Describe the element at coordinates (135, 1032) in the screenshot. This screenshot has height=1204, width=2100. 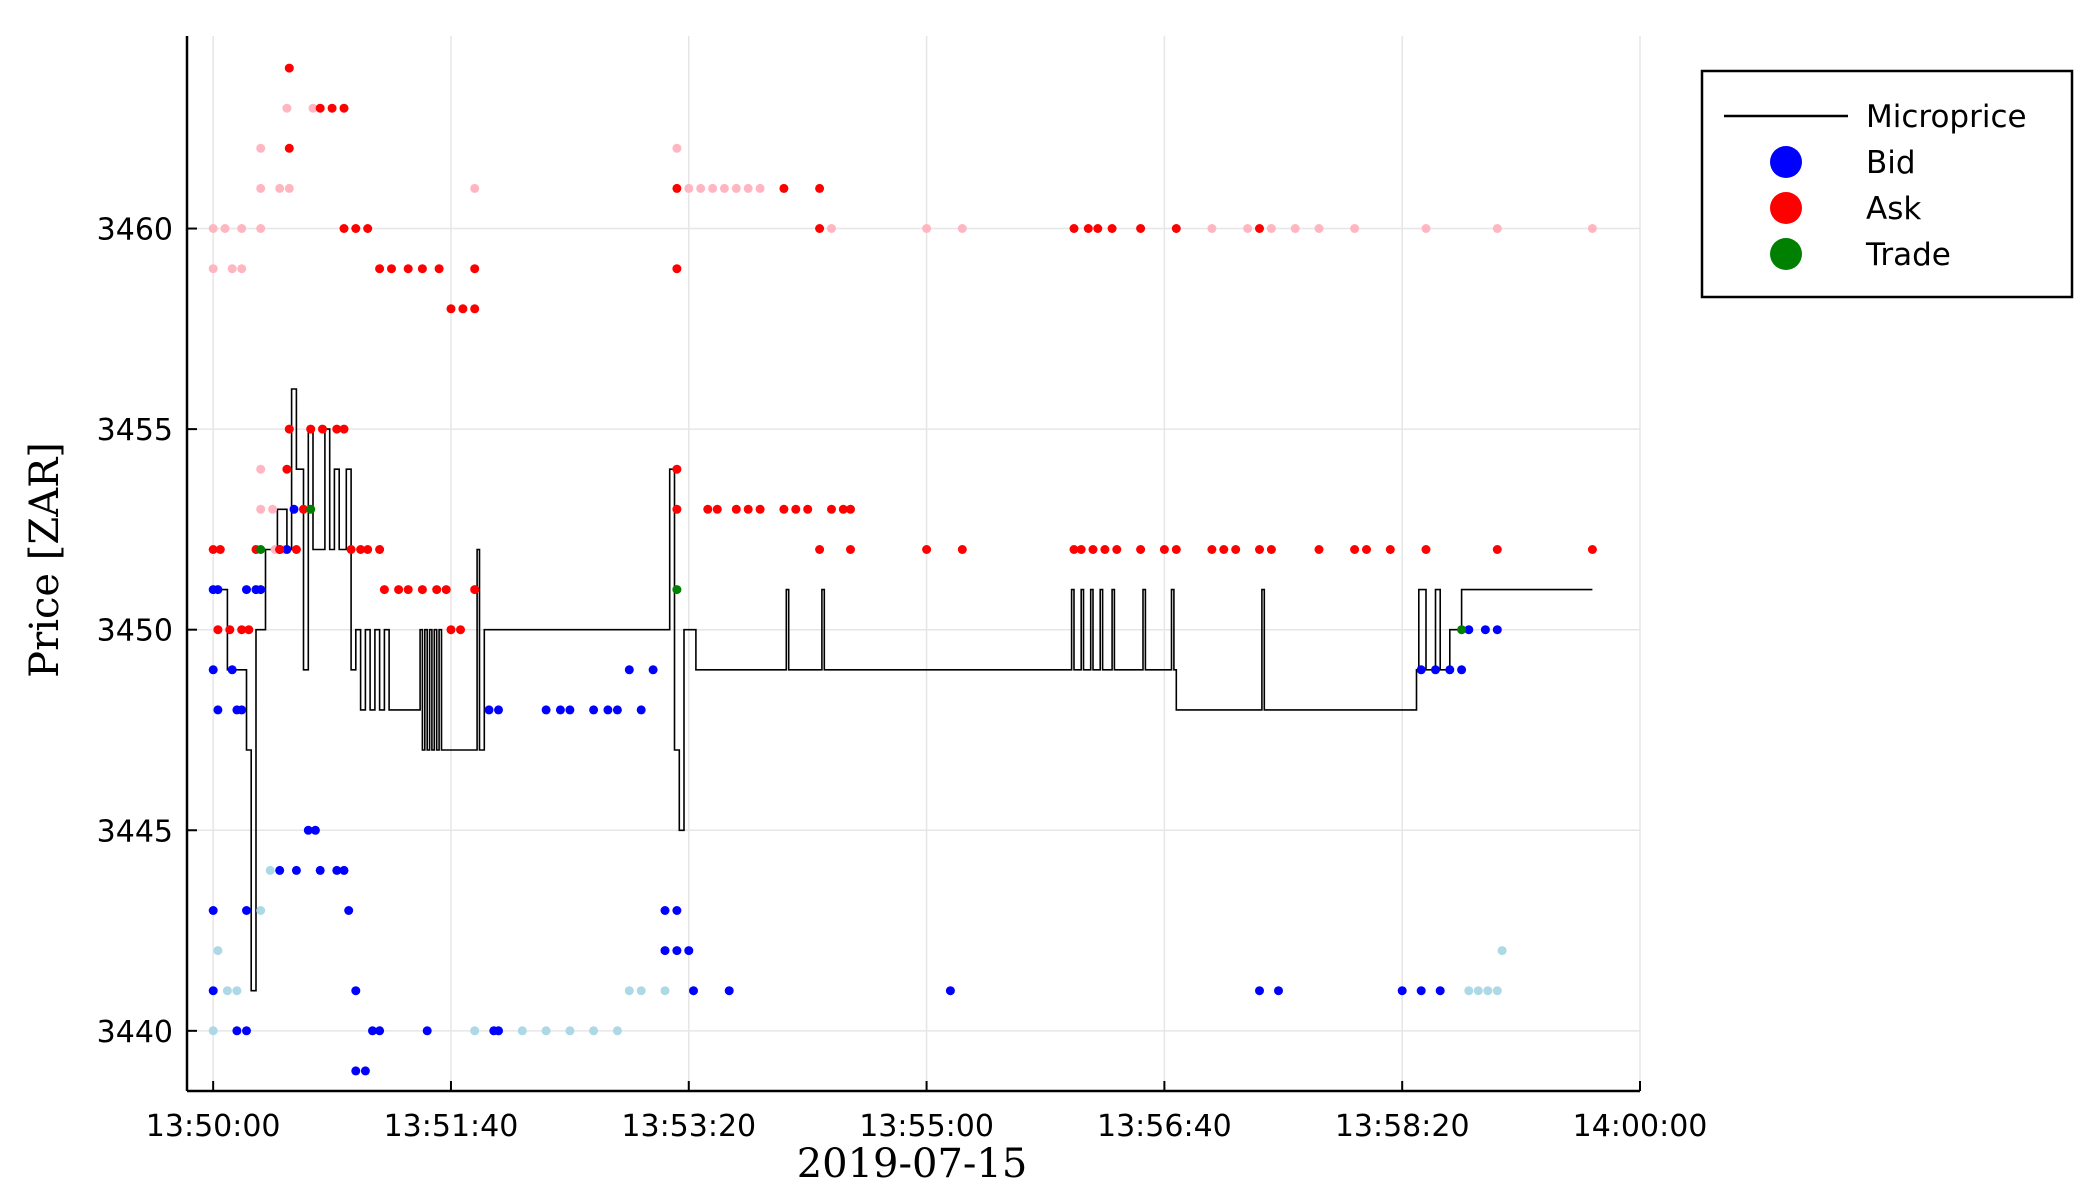
I see `y-tick-label-0: 3440` at that location.